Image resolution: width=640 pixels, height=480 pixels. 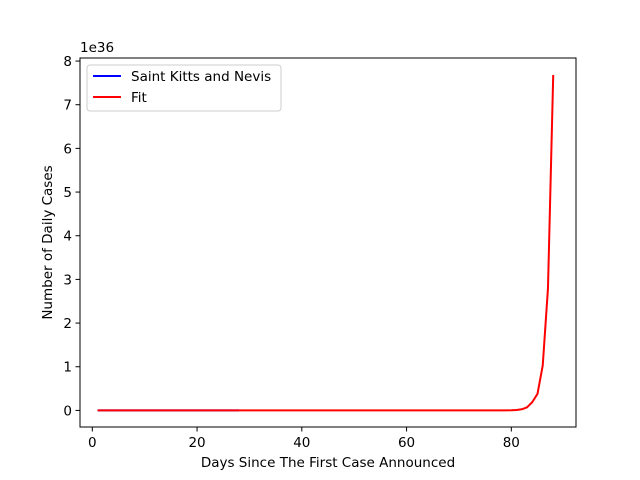 I want to click on legend-box, so click(x=184, y=88).